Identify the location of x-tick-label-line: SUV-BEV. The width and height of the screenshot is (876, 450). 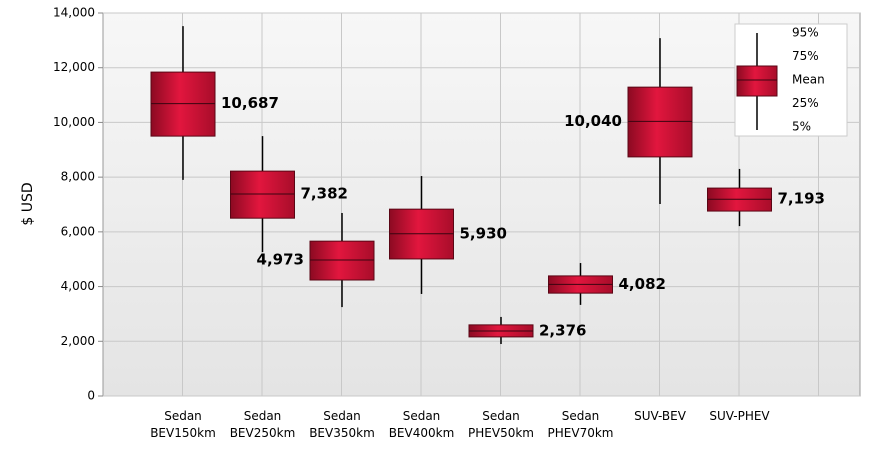
(660, 416).